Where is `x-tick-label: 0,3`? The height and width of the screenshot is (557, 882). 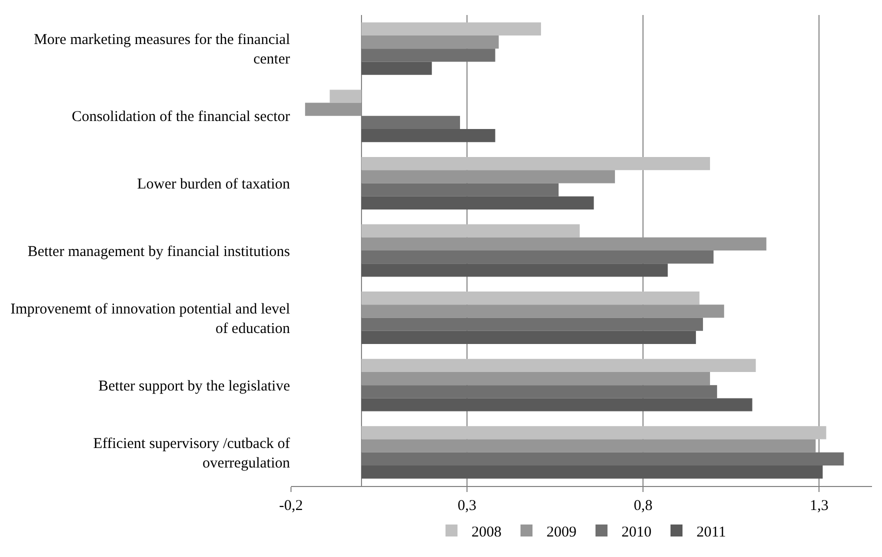
x-tick-label: 0,3 is located at coordinates (467, 506).